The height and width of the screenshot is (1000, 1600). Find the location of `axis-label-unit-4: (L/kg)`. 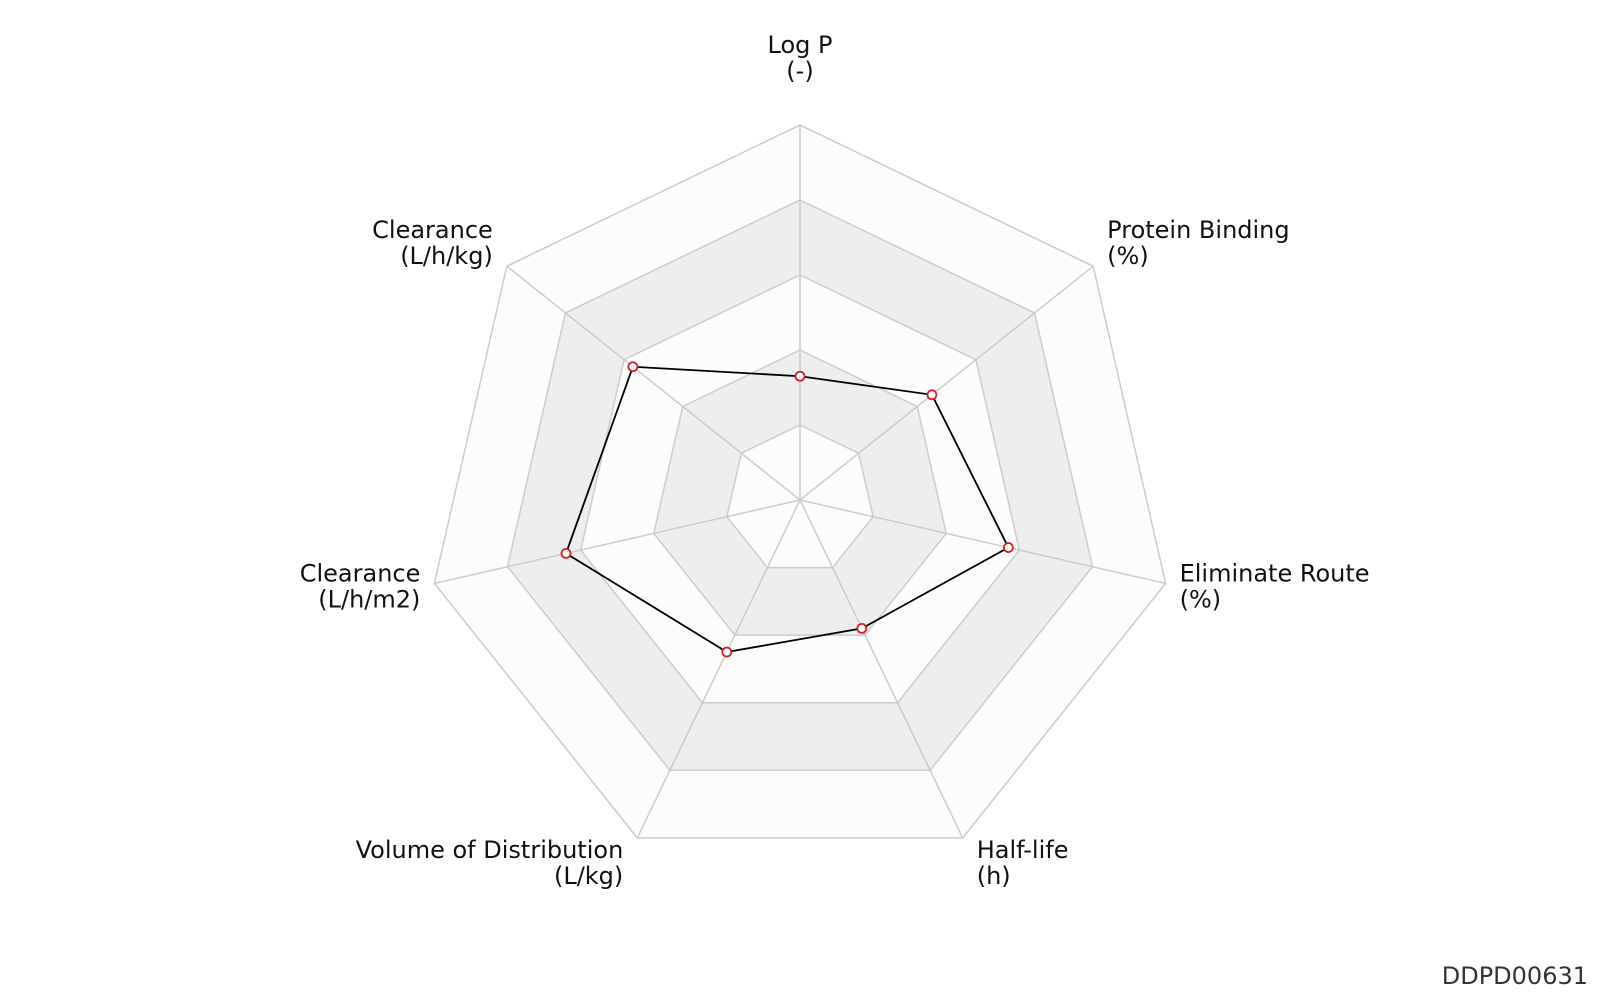

axis-label-unit-4: (L/kg) is located at coordinates (588, 876).